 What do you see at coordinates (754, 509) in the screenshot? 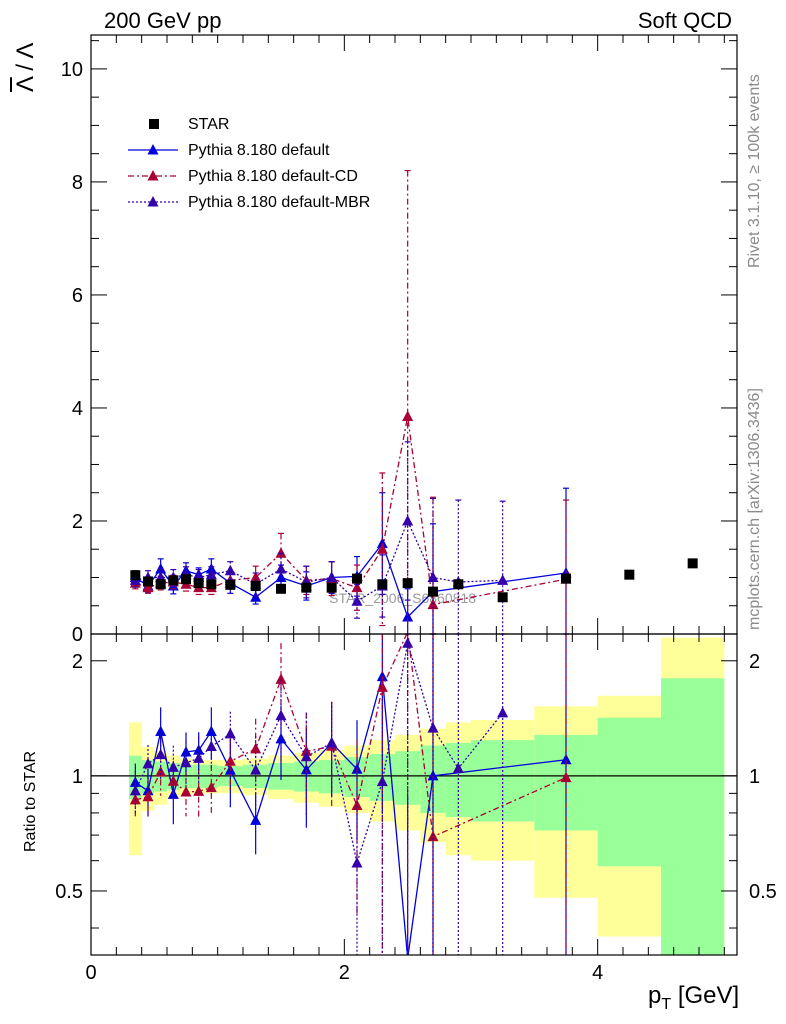
I see `mcplots-label: mcplots.cern.ch [arXiv:1306.3436]` at bounding box center [754, 509].